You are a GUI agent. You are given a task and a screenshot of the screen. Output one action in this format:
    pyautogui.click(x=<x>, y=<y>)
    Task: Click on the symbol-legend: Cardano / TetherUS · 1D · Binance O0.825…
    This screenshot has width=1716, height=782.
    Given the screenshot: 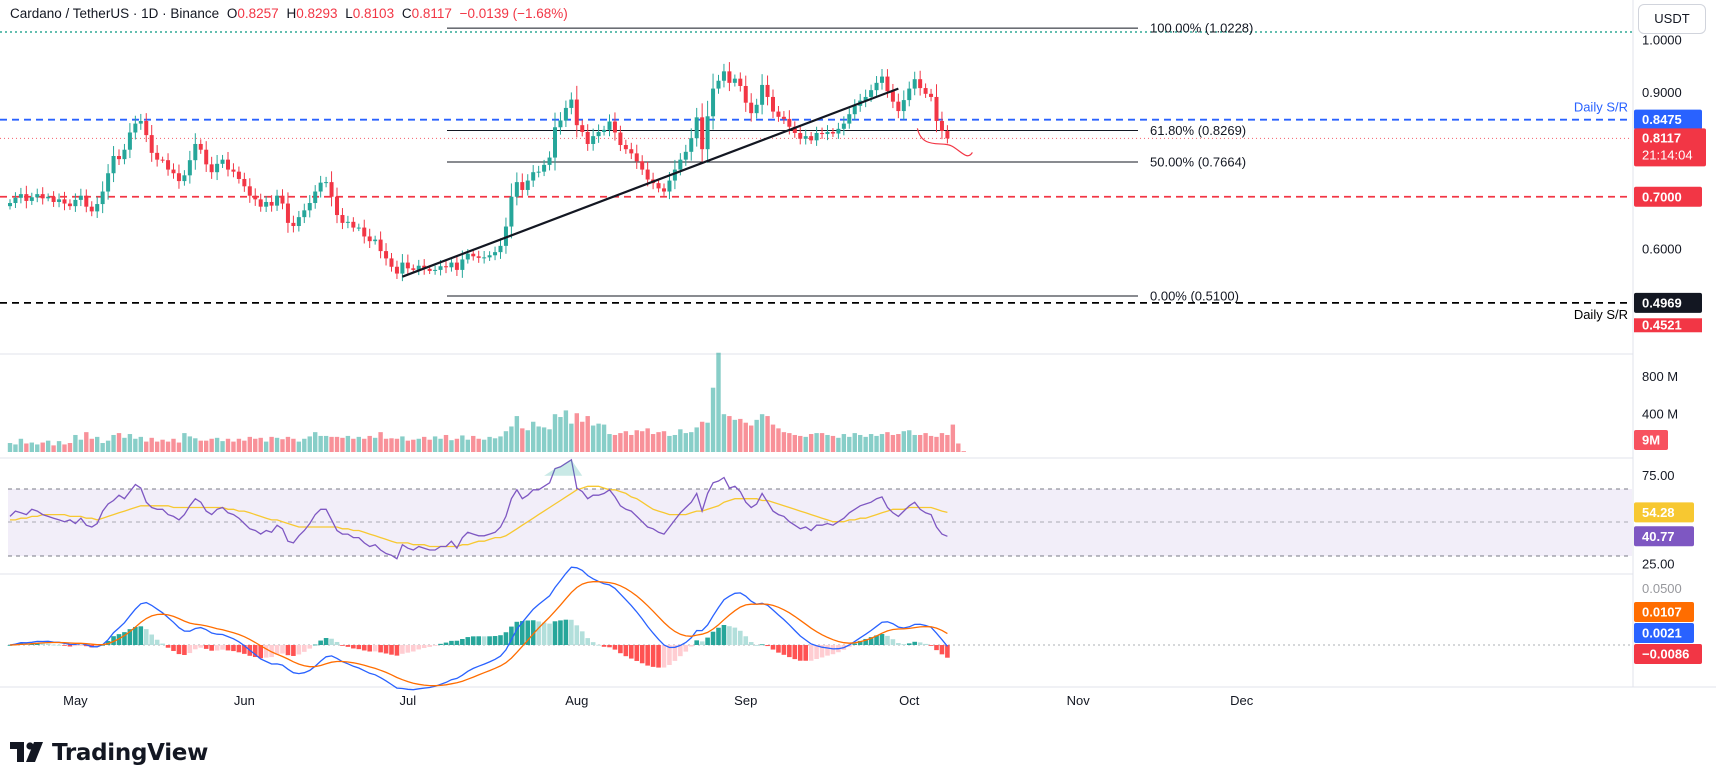 What is the action you would take?
    pyautogui.click(x=289, y=13)
    